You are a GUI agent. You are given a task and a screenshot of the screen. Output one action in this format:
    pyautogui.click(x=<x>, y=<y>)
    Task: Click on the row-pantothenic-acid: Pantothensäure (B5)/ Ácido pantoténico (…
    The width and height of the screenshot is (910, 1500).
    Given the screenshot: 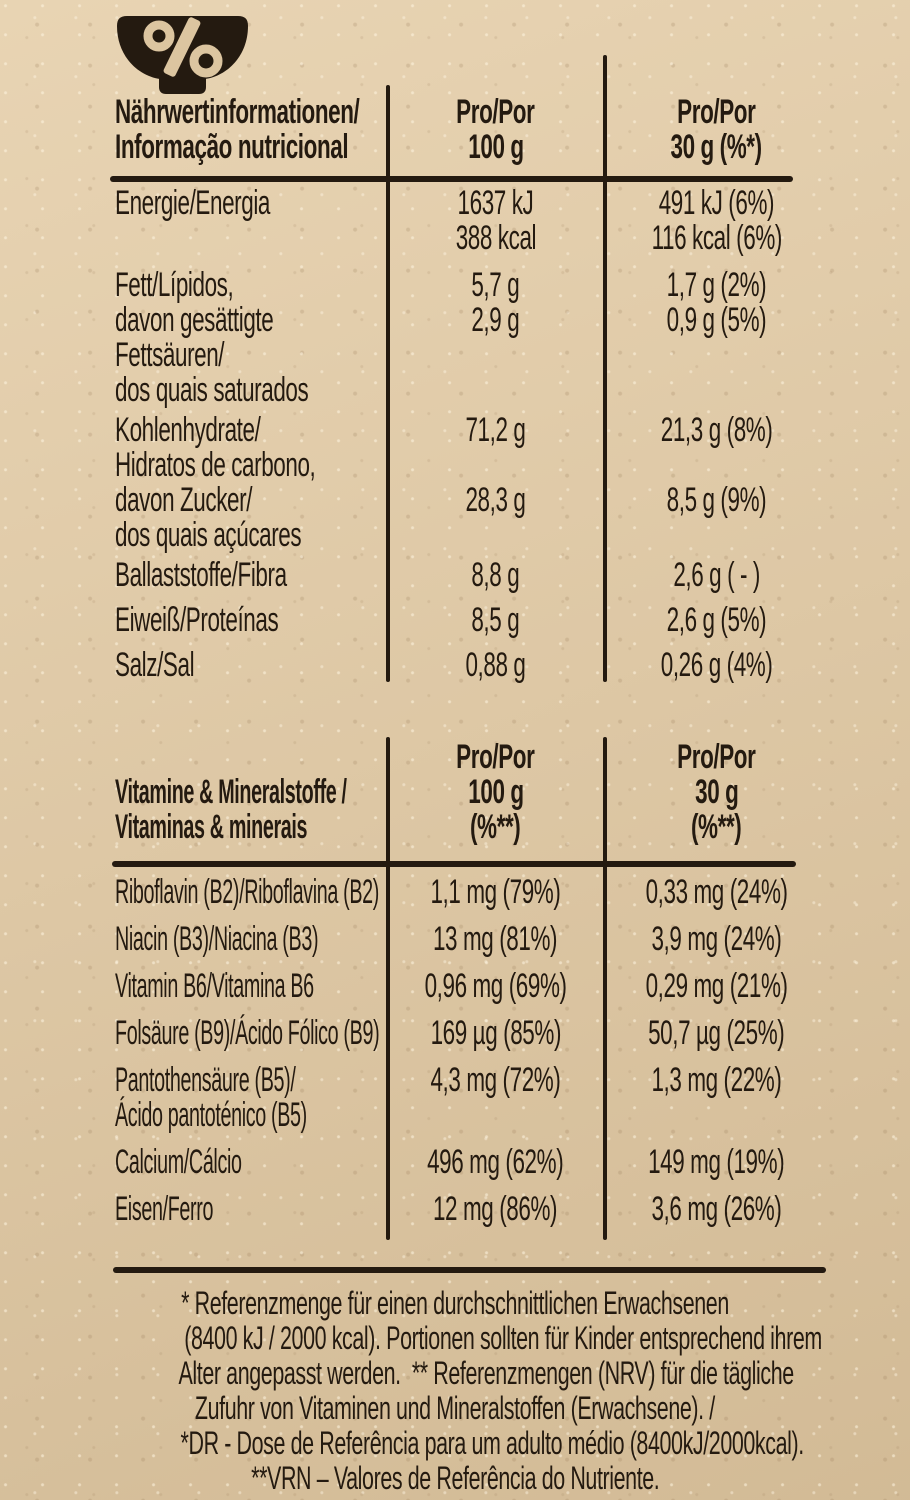 What is the action you would take?
    pyautogui.click(x=448, y=1097)
    